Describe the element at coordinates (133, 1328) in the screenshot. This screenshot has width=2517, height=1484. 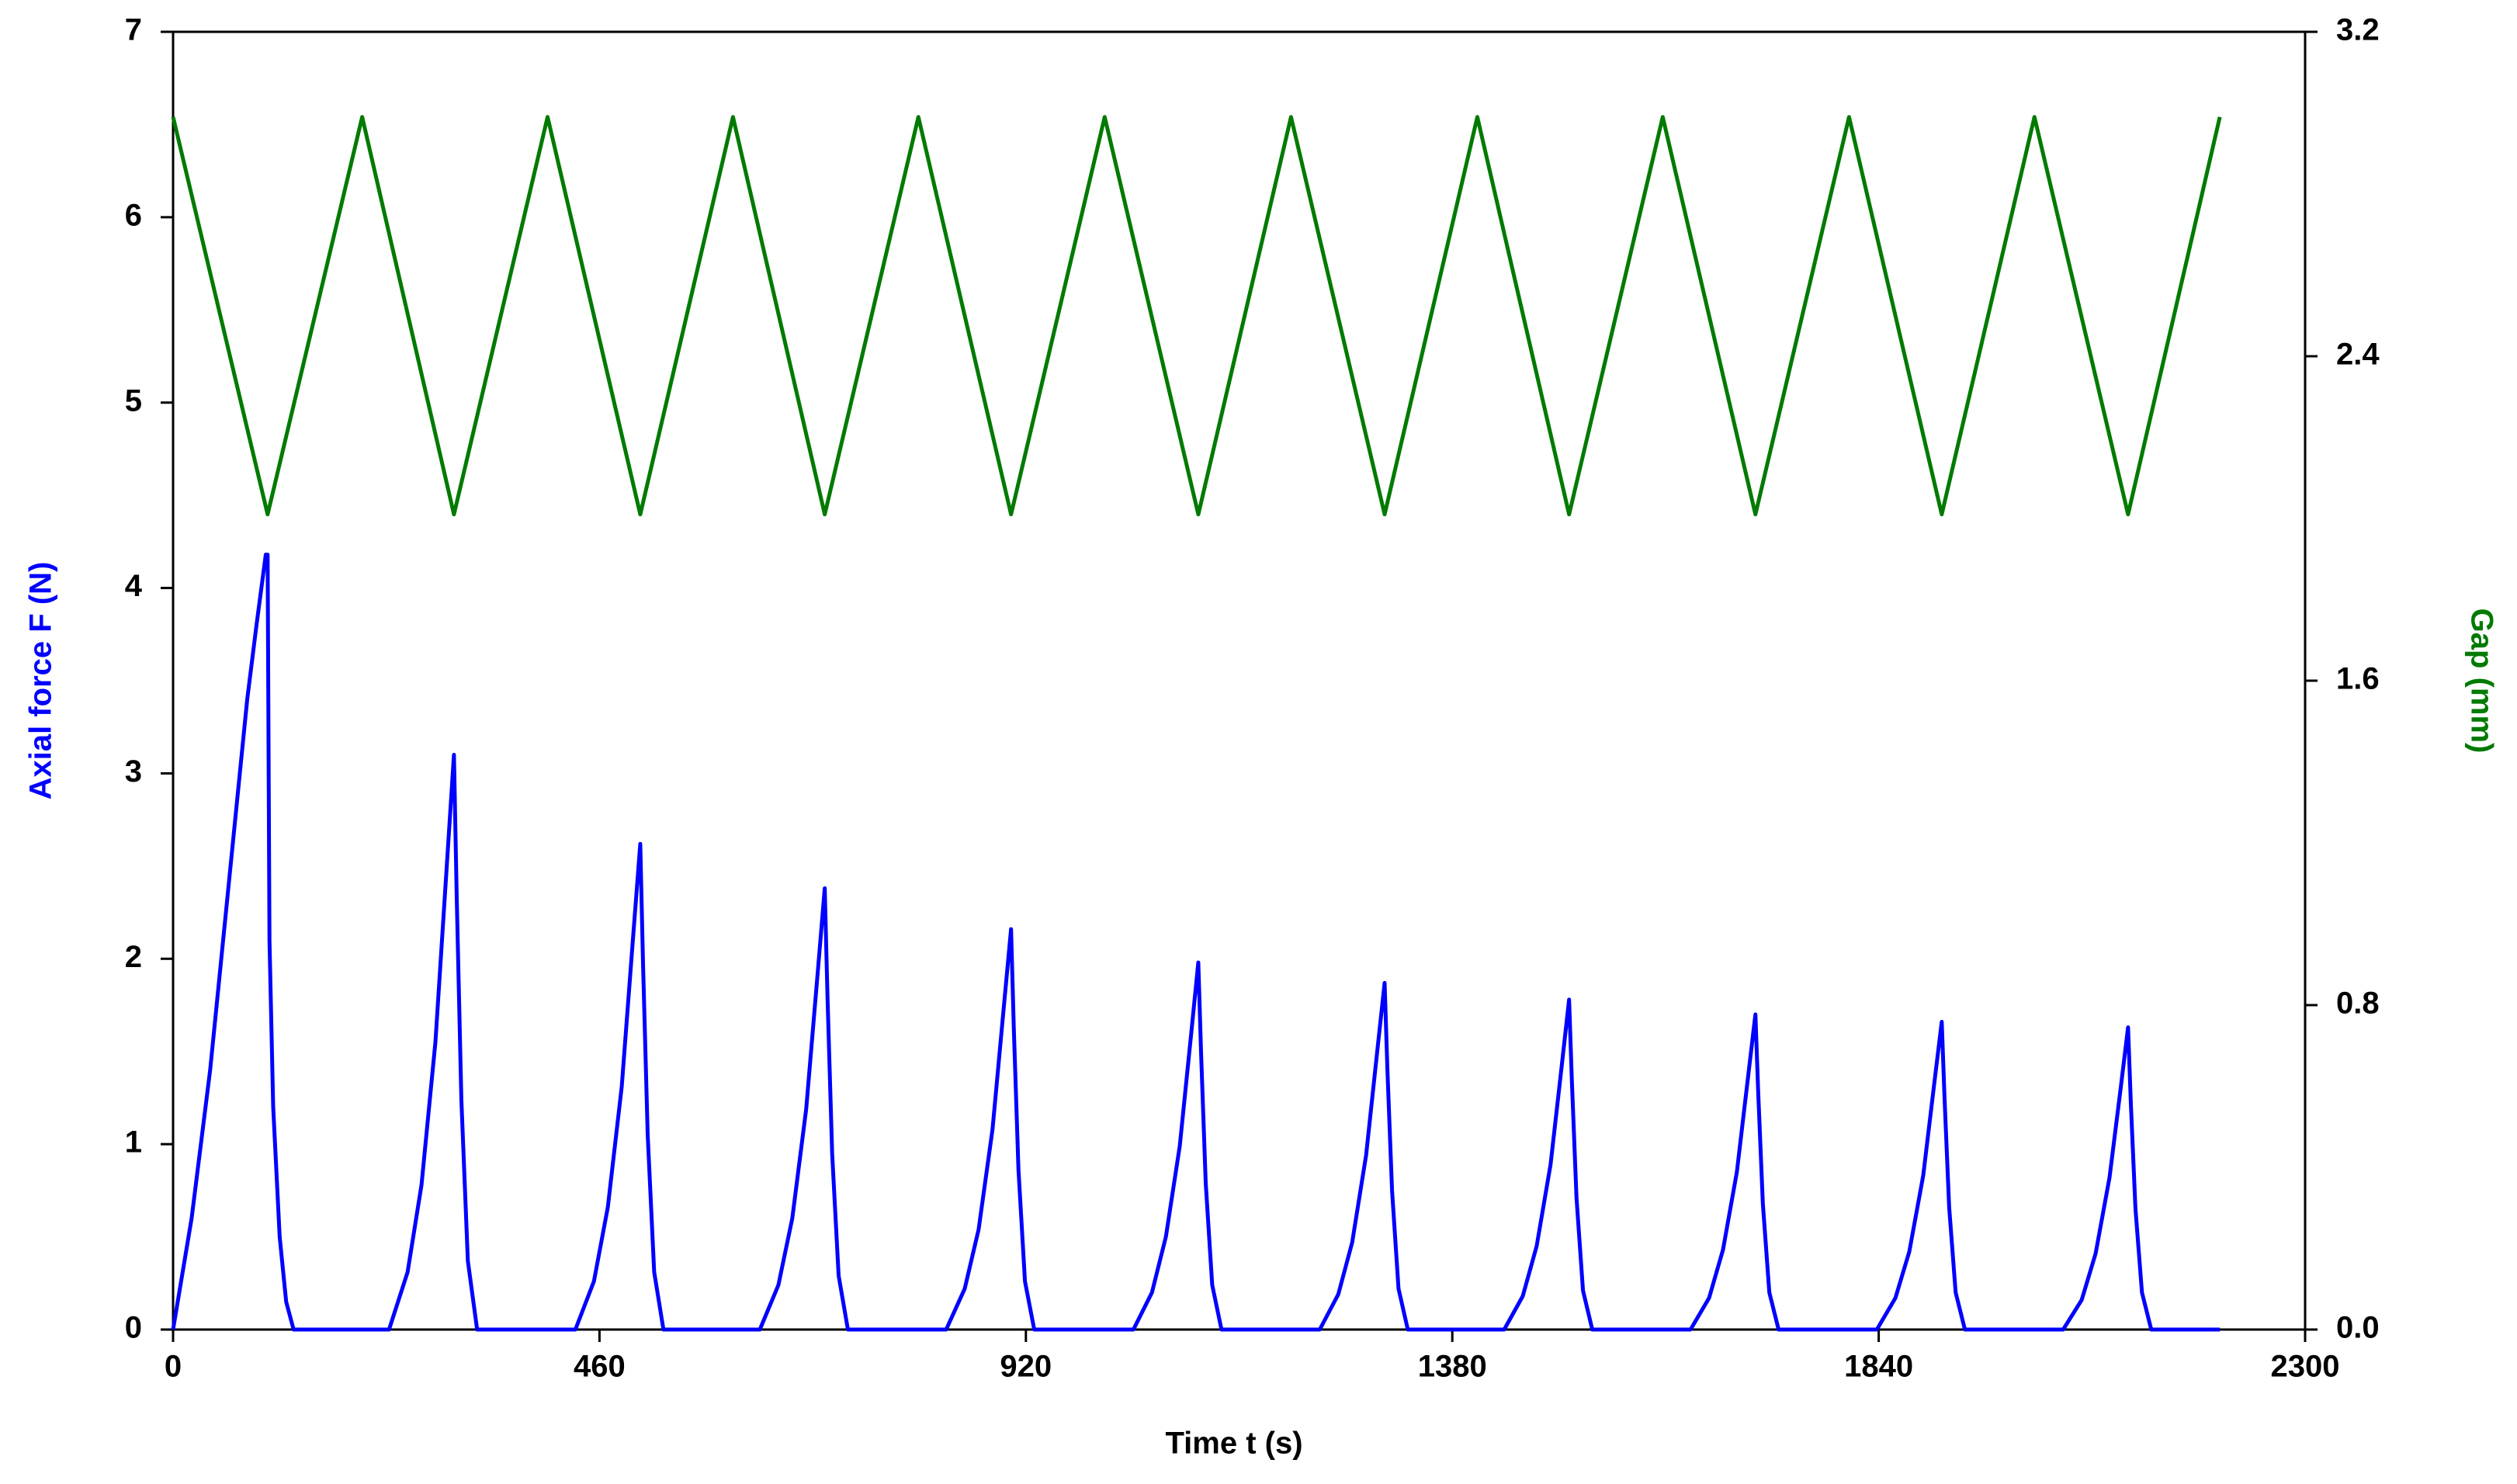
I see `y-tick-label: 0` at that location.